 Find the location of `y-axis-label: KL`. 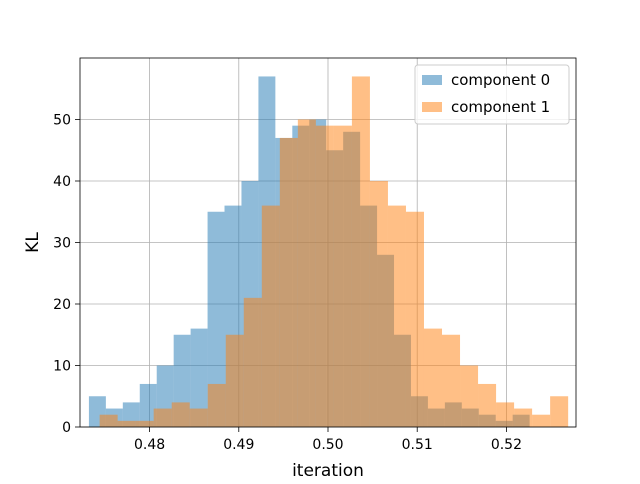

y-axis-label: KL is located at coordinates (33, 242).